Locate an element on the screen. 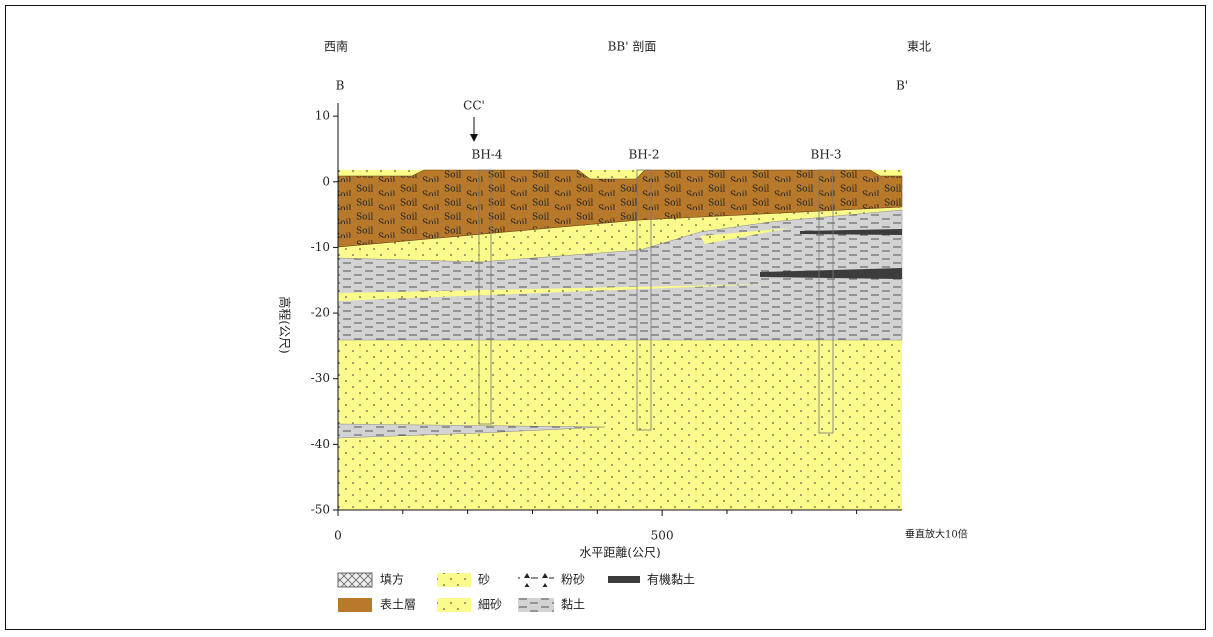  end-label: B' is located at coordinates (902, 86).